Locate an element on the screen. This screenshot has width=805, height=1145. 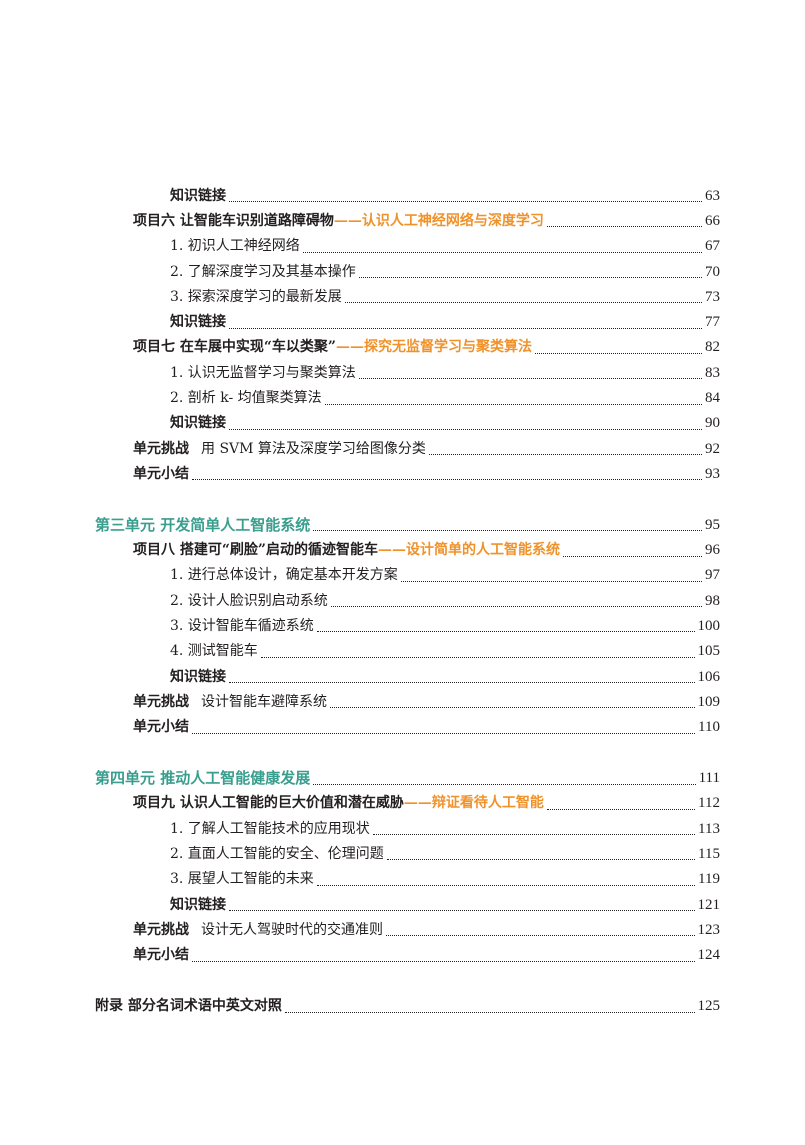
toc-entry: 1. 认识无监督学习与聚类算法 83 is located at coordinates (402, 372).